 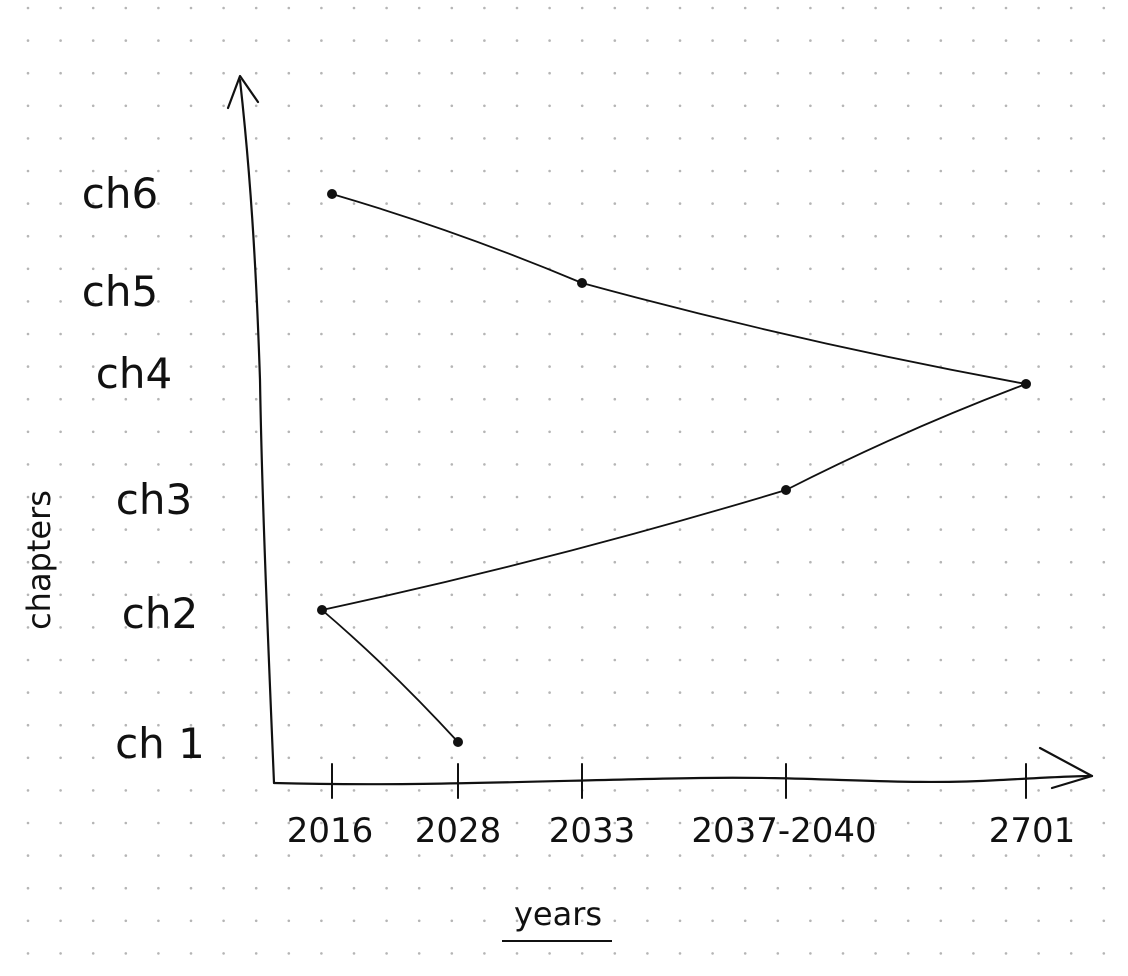 What do you see at coordinates (683, 780) in the screenshot?
I see `x-axis` at bounding box center [683, 780].